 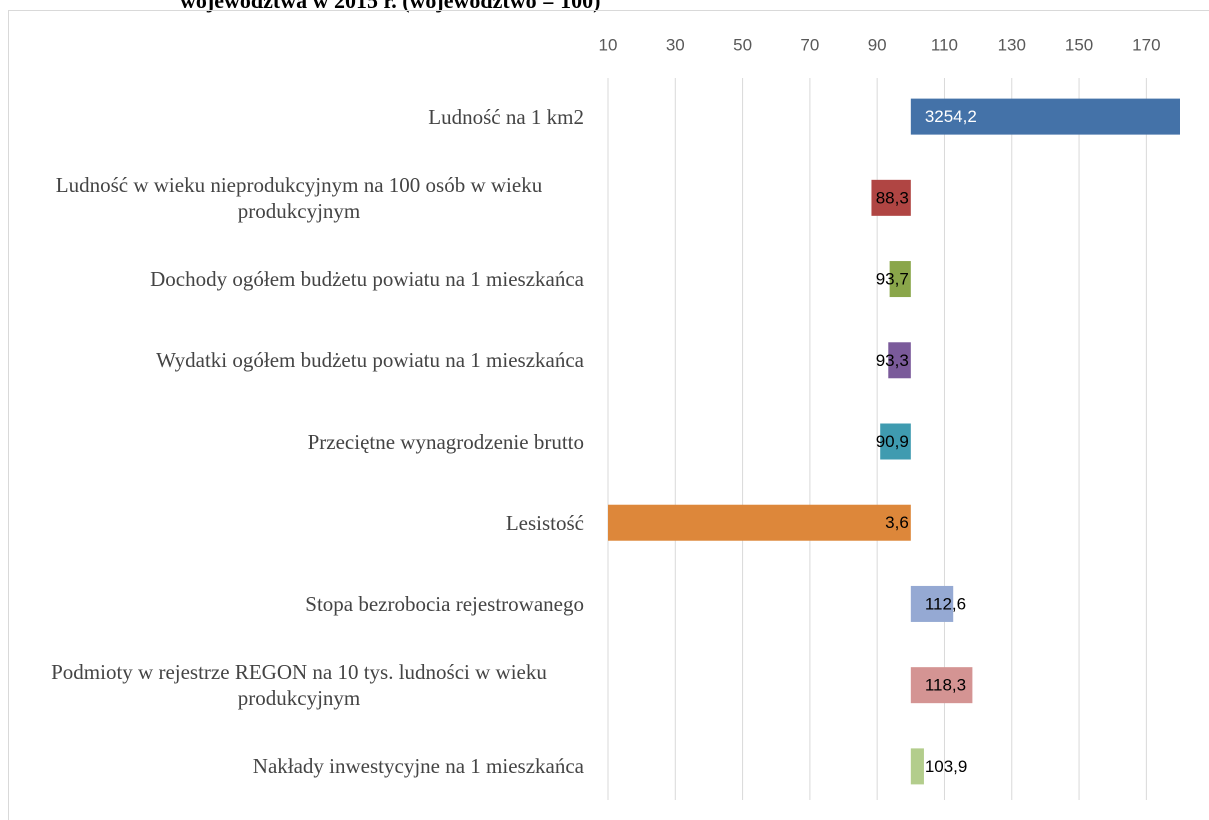 What do you see at coordinates (877, 44) in the screenshot?
I see `x-tick-label: 90` at bounding box center [877, 44].